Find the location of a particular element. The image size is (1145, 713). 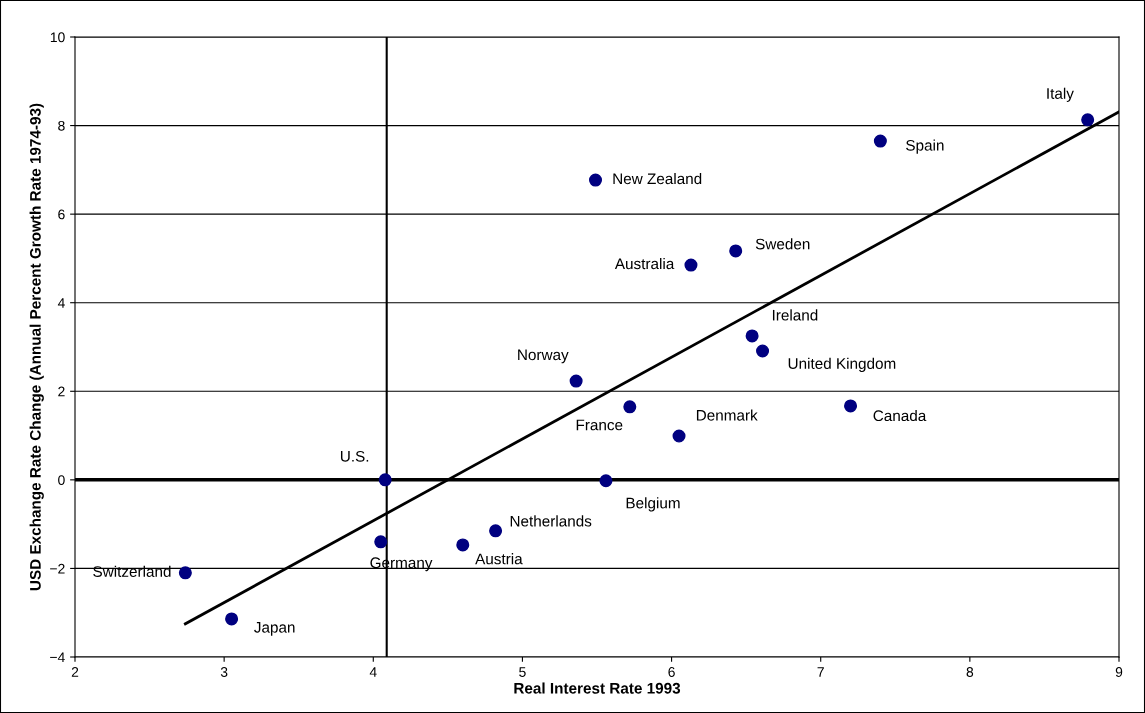

x-tick-label: 6 is located at coordinates (671, 672).